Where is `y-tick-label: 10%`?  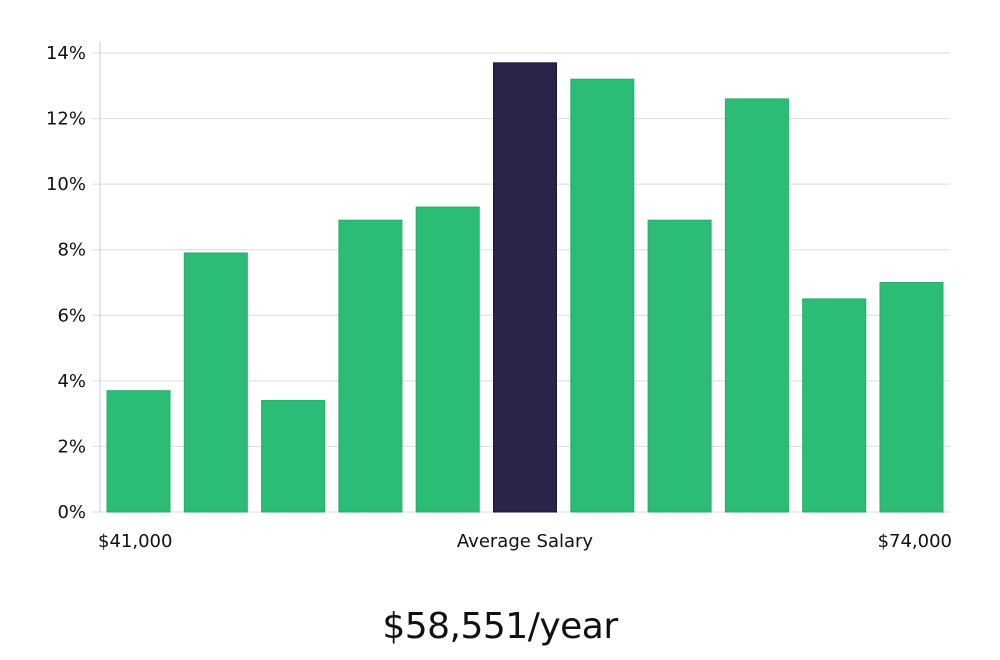 y-tick-label: 10% is located at coordinates (66, 184).